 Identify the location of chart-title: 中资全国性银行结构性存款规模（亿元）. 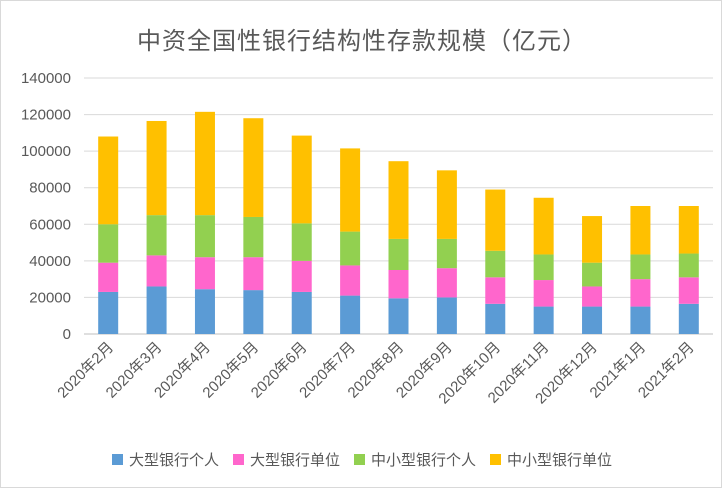
(362, 41).